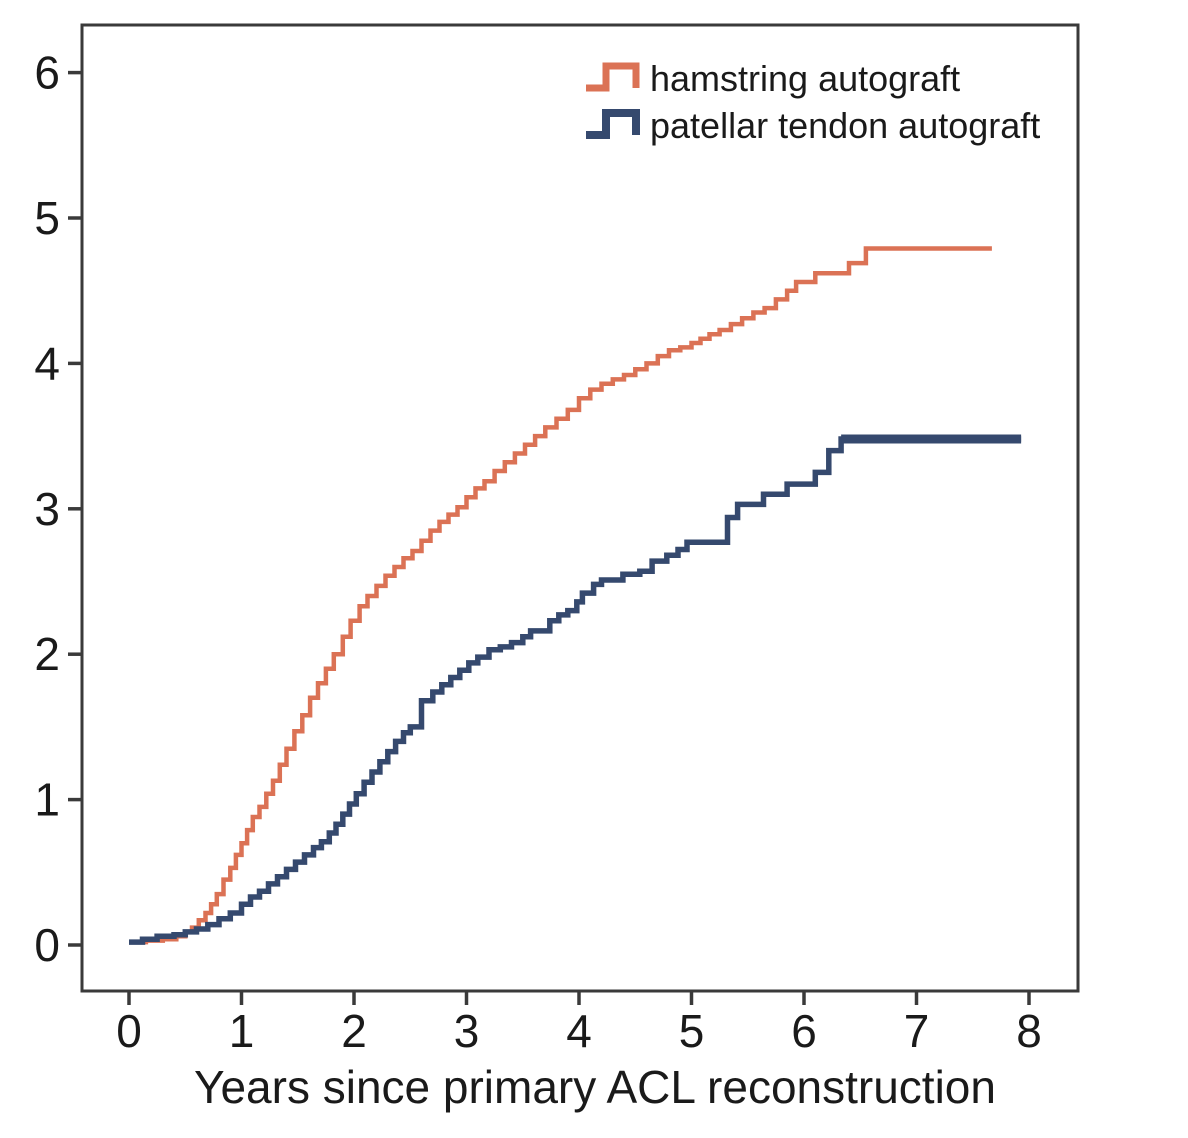  What do you see at coordinates (1029, 1031) in the screenshot?
I see `x-tick-label: 8` at bounding box center [1029, 1031].